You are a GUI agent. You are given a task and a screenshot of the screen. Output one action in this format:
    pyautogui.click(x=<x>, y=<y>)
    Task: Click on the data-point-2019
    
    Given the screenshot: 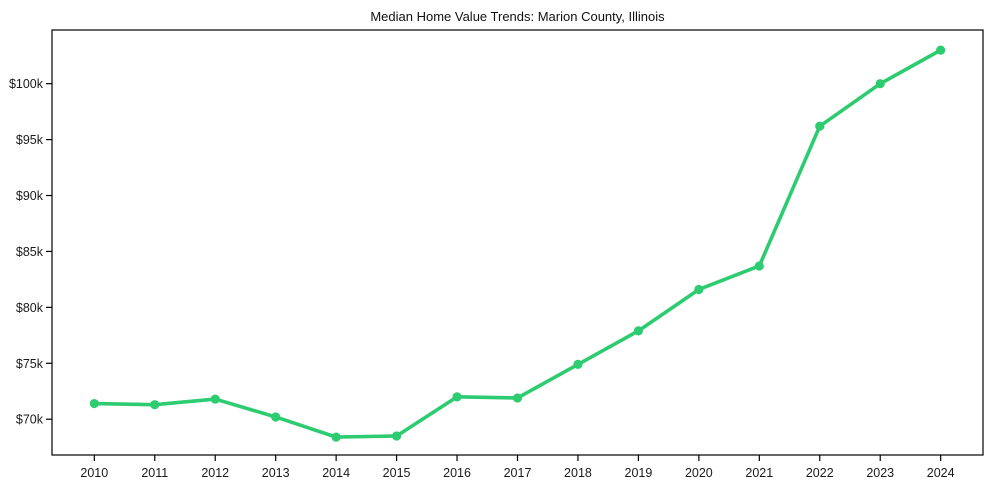 What is the action you would take?
    pyautogui.click(x=638, y=331)
    